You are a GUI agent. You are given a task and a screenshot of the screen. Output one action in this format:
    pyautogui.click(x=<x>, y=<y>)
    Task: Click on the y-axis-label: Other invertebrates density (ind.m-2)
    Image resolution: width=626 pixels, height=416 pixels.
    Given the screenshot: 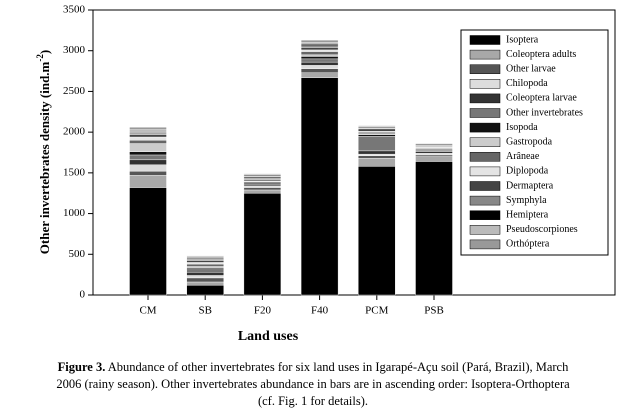 What is the action you would take?
    pyautogui.click(x=43, y=152)
    